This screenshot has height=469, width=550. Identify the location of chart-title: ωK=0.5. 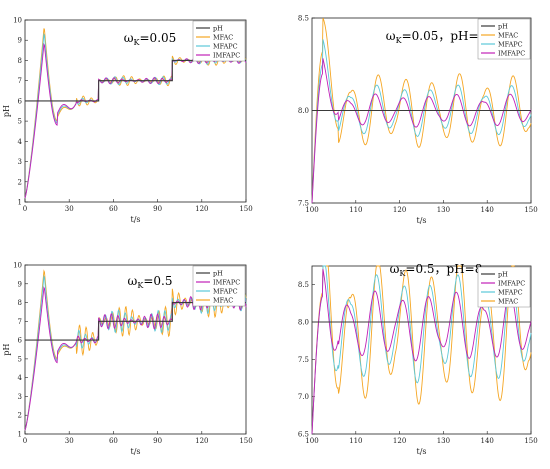
(150, 282).